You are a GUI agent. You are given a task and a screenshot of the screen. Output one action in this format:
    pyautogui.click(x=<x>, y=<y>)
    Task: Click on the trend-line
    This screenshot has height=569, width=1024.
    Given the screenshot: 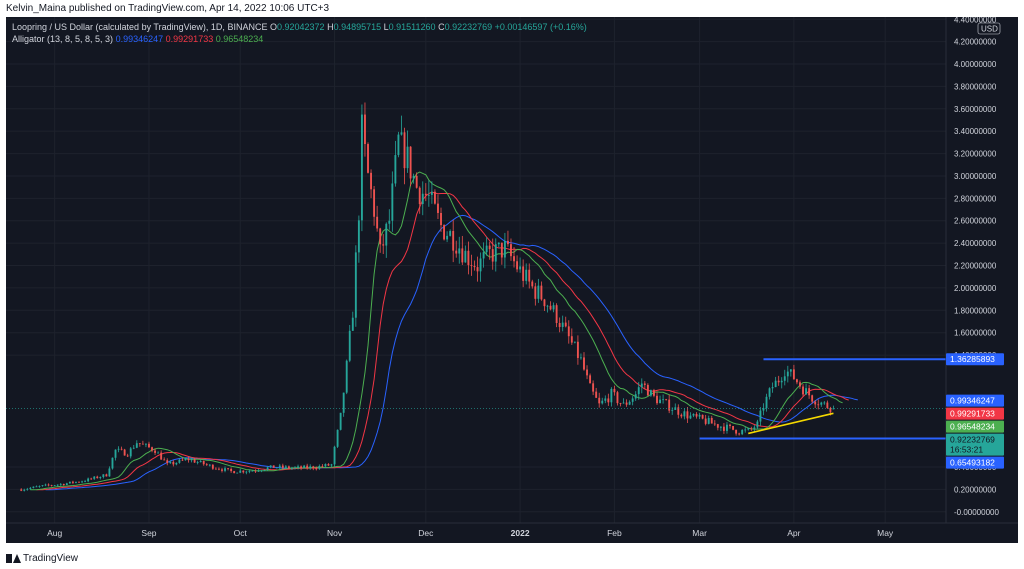 What is the action you would take?
    pyautogui.click(x=791, y=423)
    